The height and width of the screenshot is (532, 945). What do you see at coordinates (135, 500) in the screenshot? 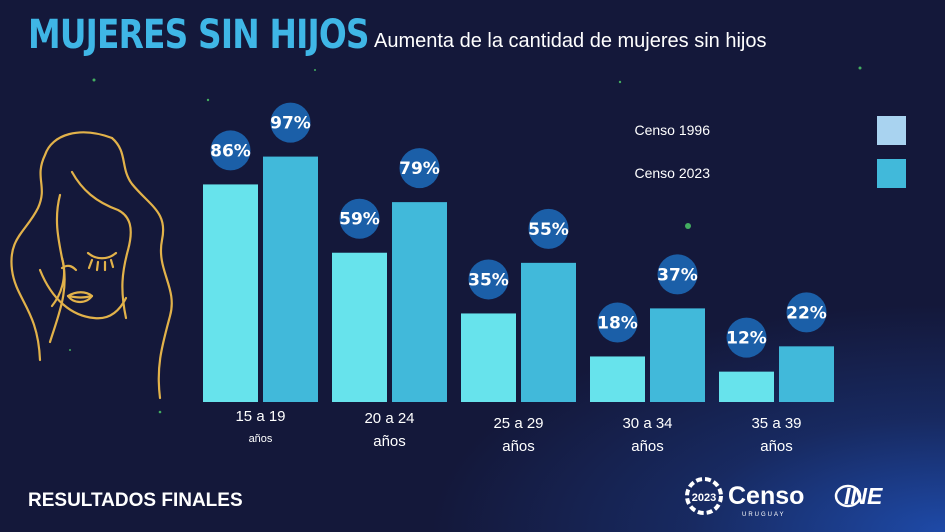
I see `footer-results-label: RESULTADOS FINALES` at bounding box center [135, 500].